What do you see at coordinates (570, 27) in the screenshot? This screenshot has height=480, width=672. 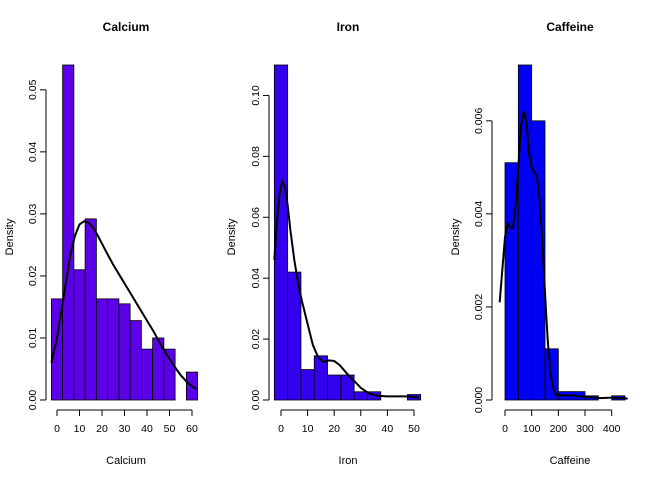 I see `panel-title: Caffeine` at bounding box center [570, 27].